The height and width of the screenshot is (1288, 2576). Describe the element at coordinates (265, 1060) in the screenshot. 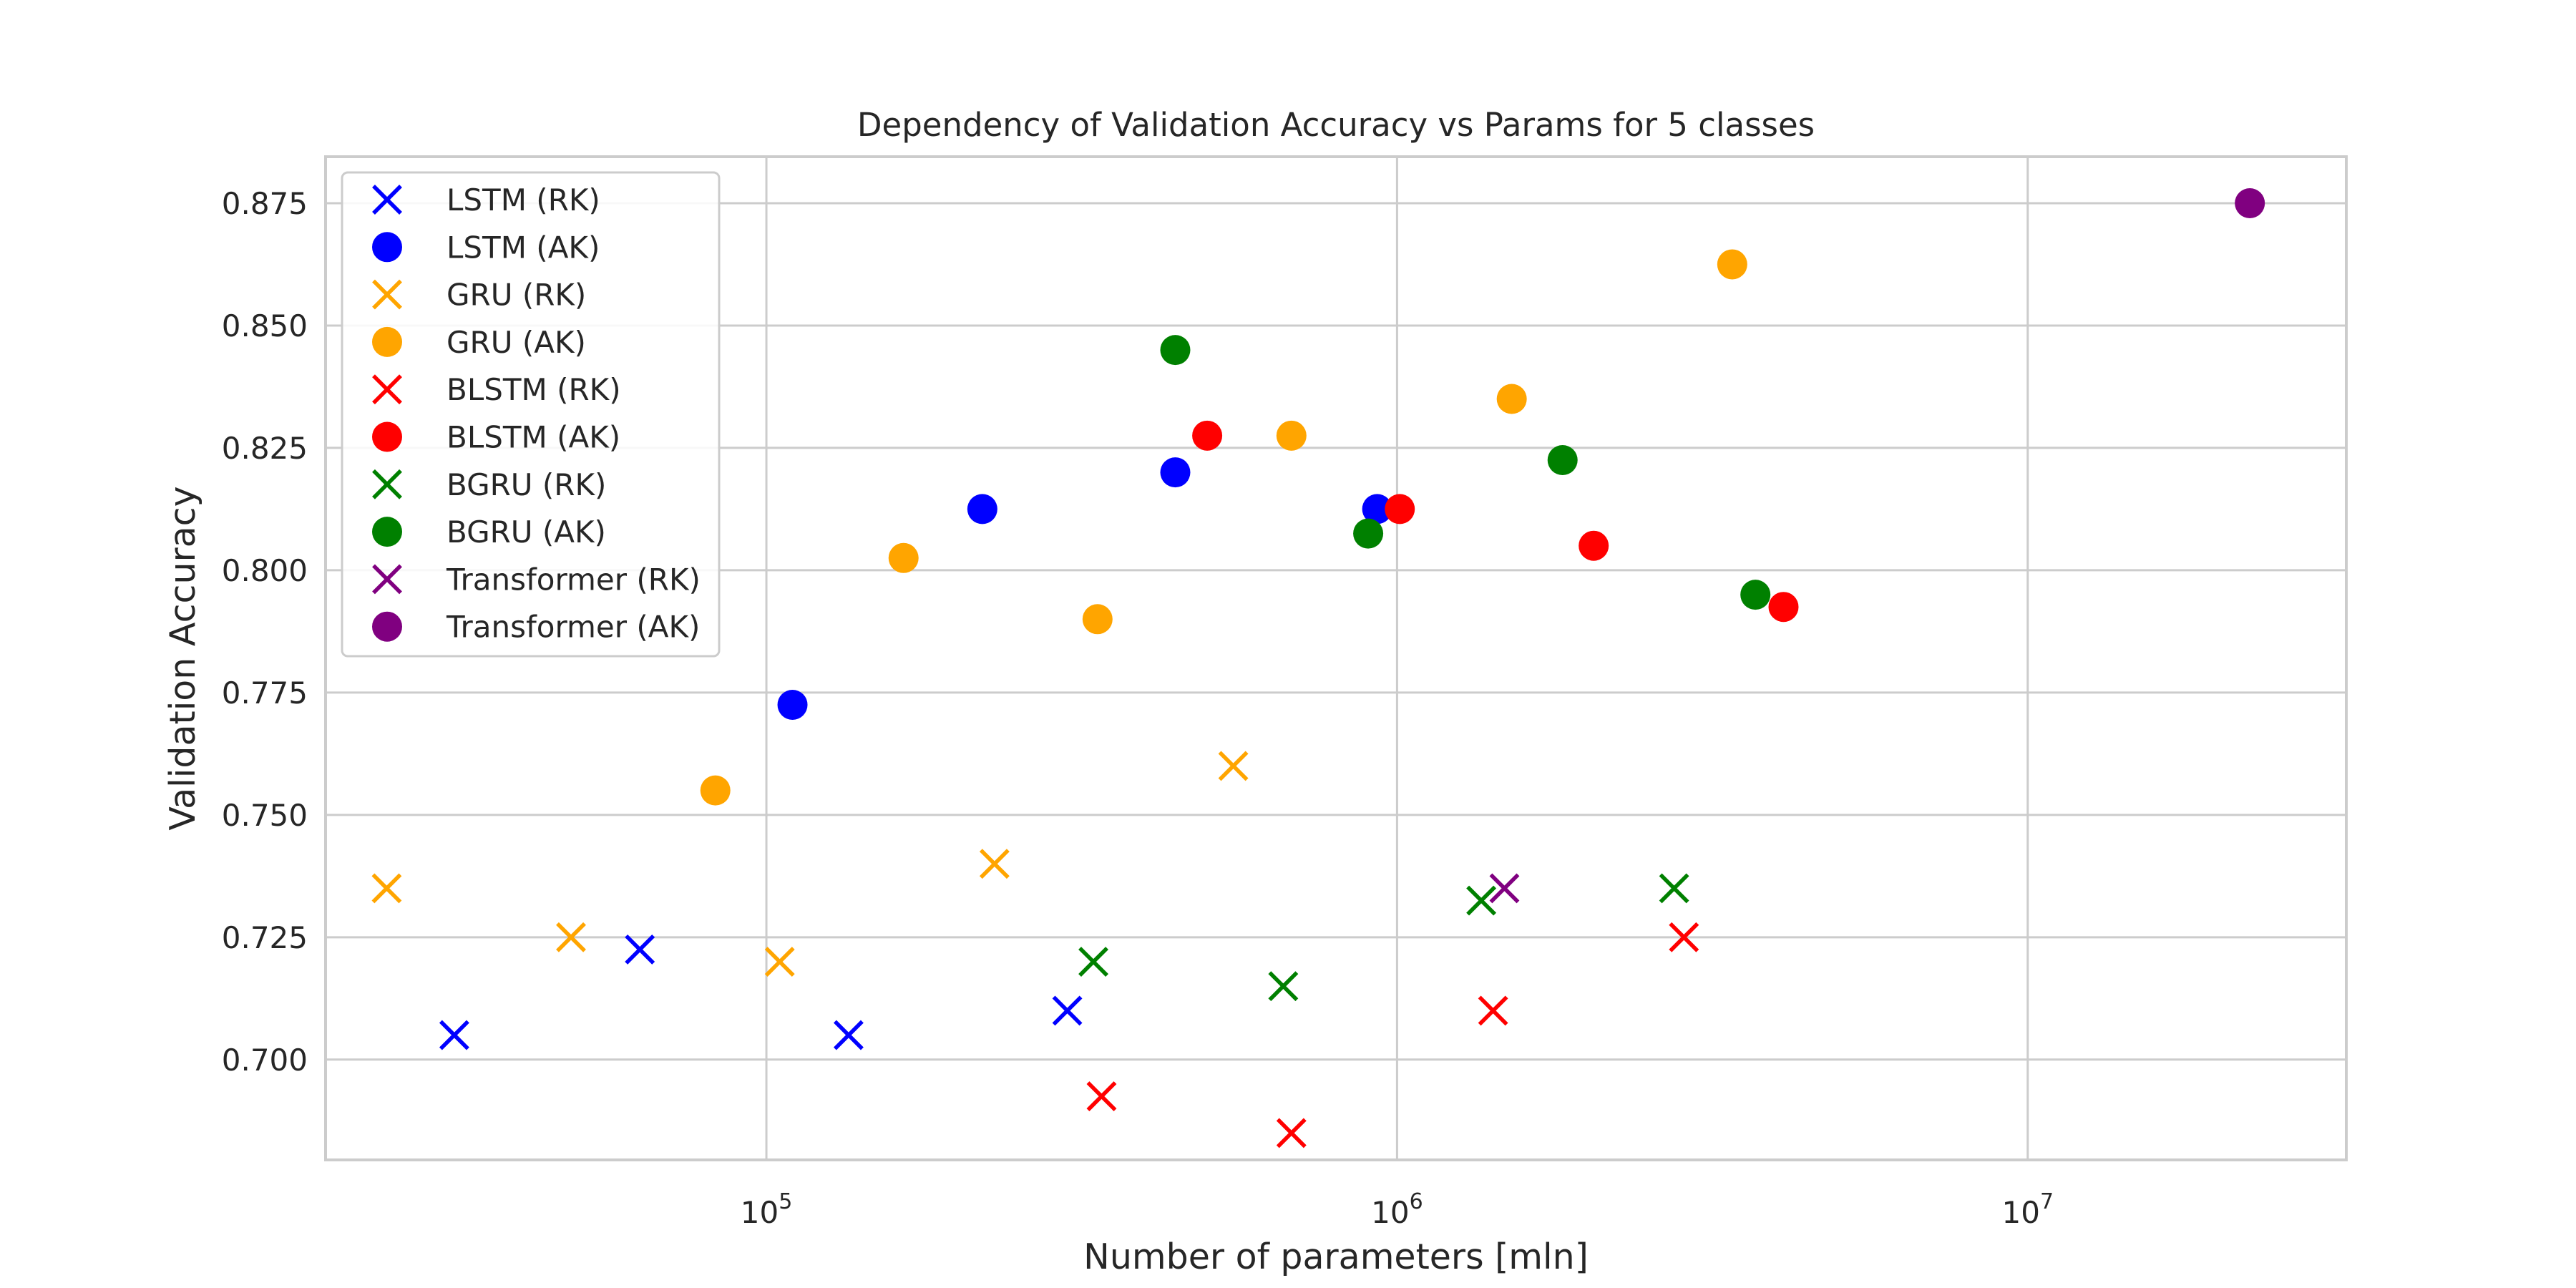

I see `y-tick-label: 0.700` at that location.